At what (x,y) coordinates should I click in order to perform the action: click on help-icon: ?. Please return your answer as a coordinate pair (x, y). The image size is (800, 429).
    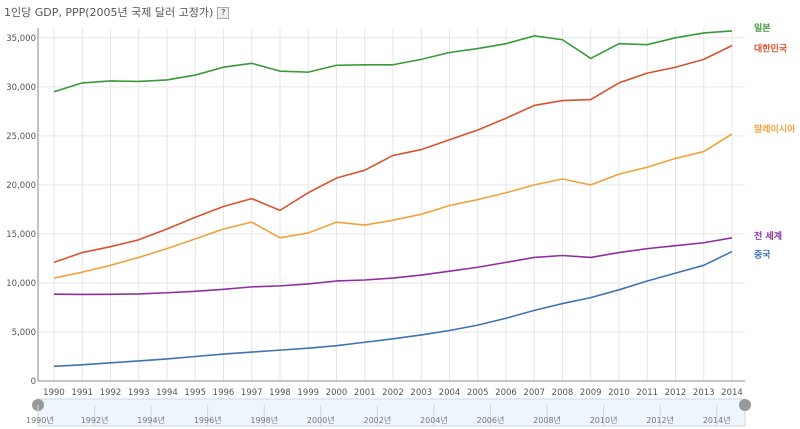
    Looking at the image, I should click on (223, 13).